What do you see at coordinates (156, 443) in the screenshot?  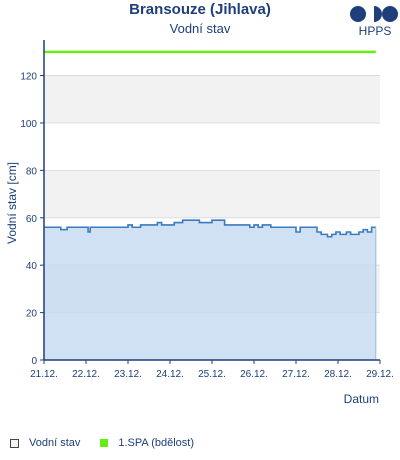 I see `legend-label-spa: 1.SPA (bdělost)` at bounding box center [156, 443].